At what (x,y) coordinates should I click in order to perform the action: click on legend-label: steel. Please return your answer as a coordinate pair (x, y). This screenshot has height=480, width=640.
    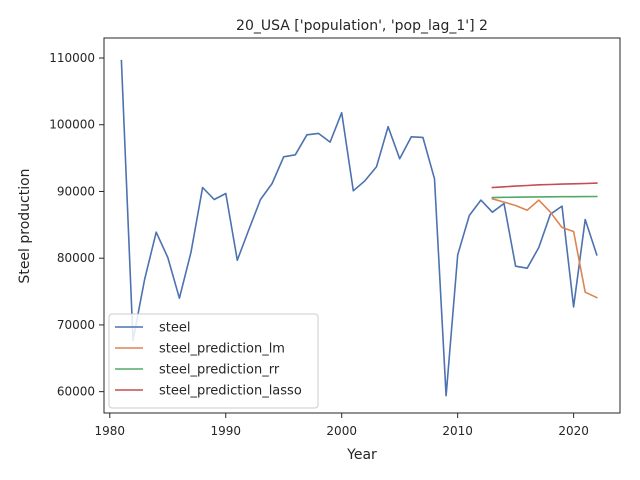
    Looking at the image, I should click on (174, 328).